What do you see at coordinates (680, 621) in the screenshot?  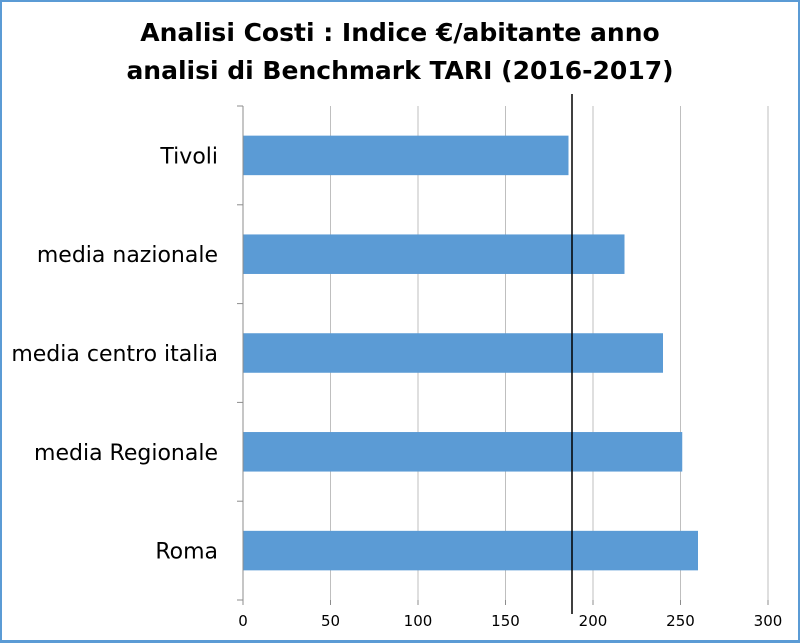 I see `x-tick-label: 250` at bounding box center [680, 621].